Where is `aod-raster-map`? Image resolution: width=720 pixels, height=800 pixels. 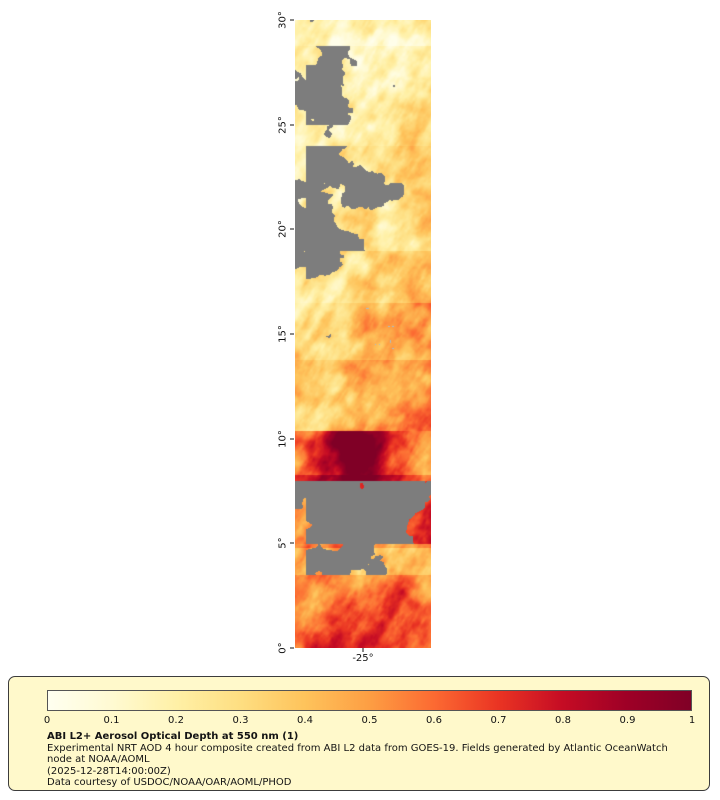
aod-raster-map is located at coordinates (363, 334).